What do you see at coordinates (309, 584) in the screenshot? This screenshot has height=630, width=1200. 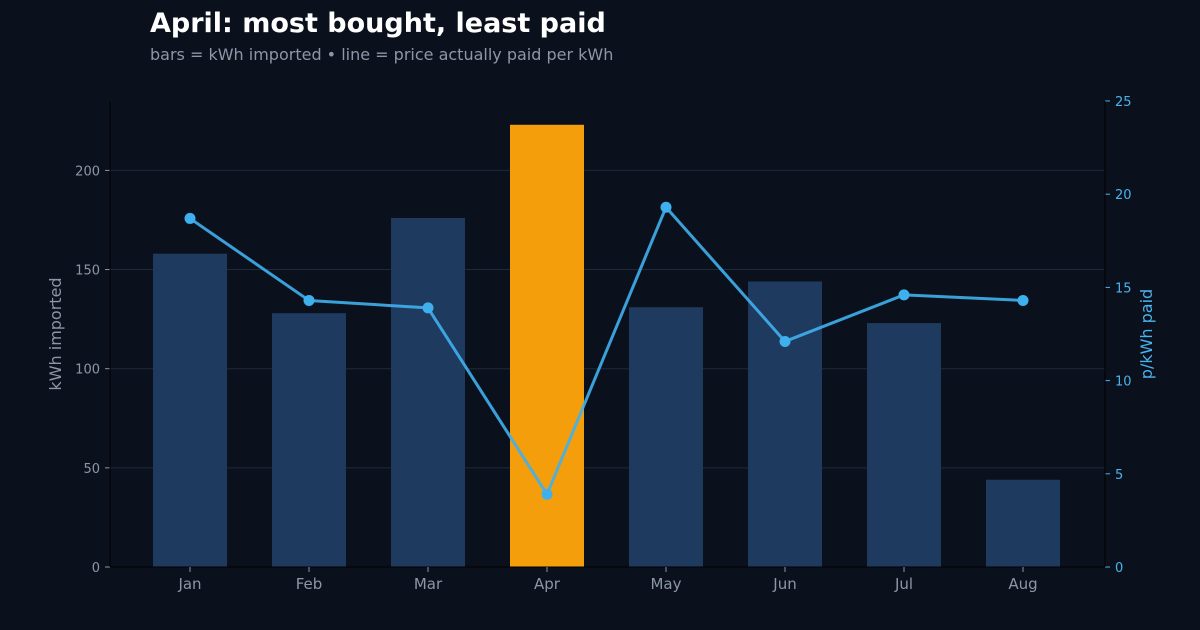 I see `x-tick-label: Feb` at bounding box center [309, 584].